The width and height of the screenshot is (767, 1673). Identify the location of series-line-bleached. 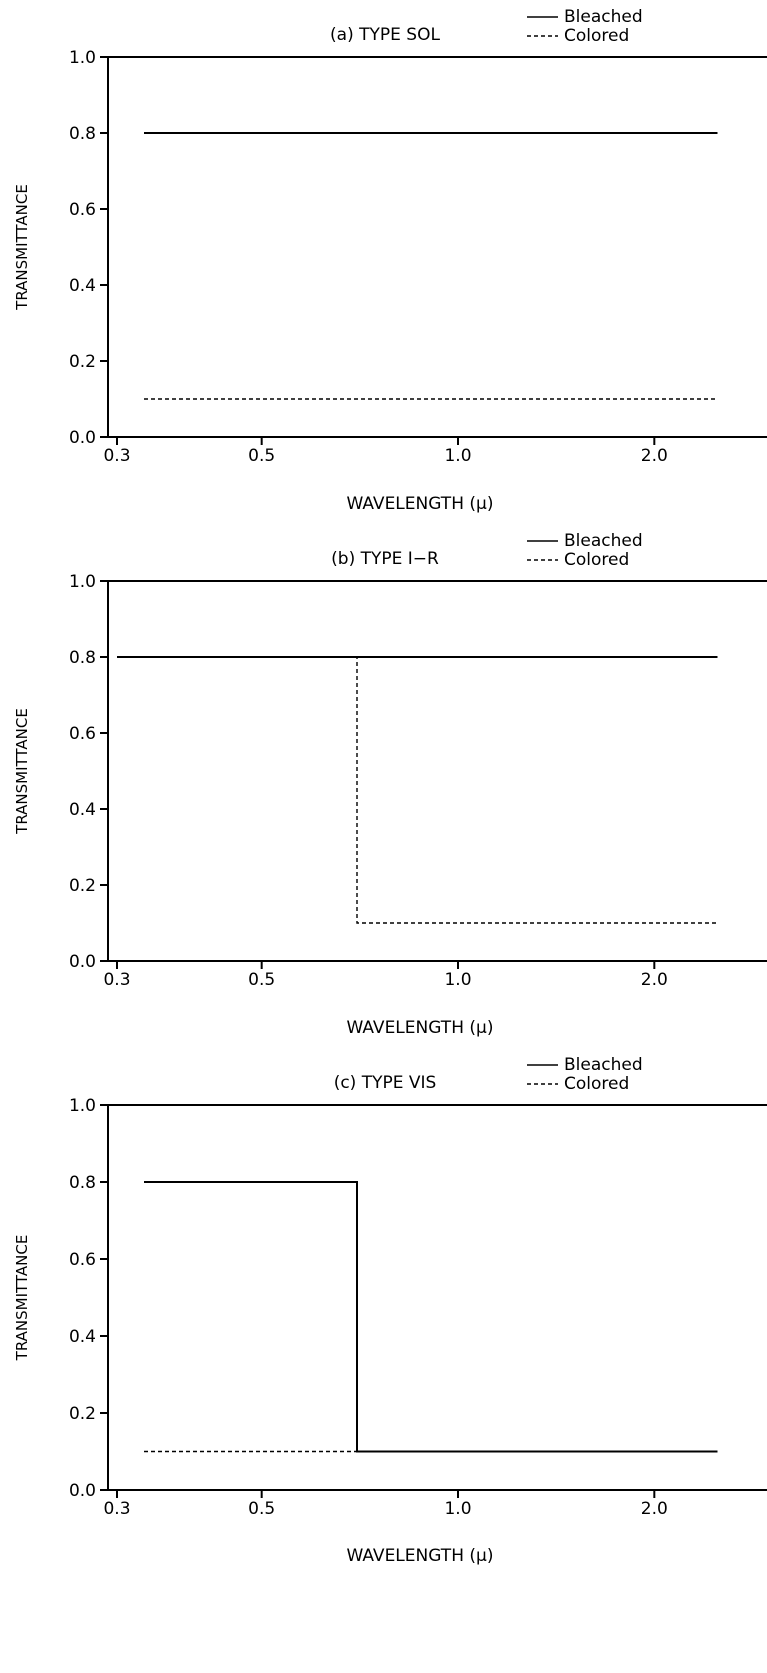
(431, 1317).